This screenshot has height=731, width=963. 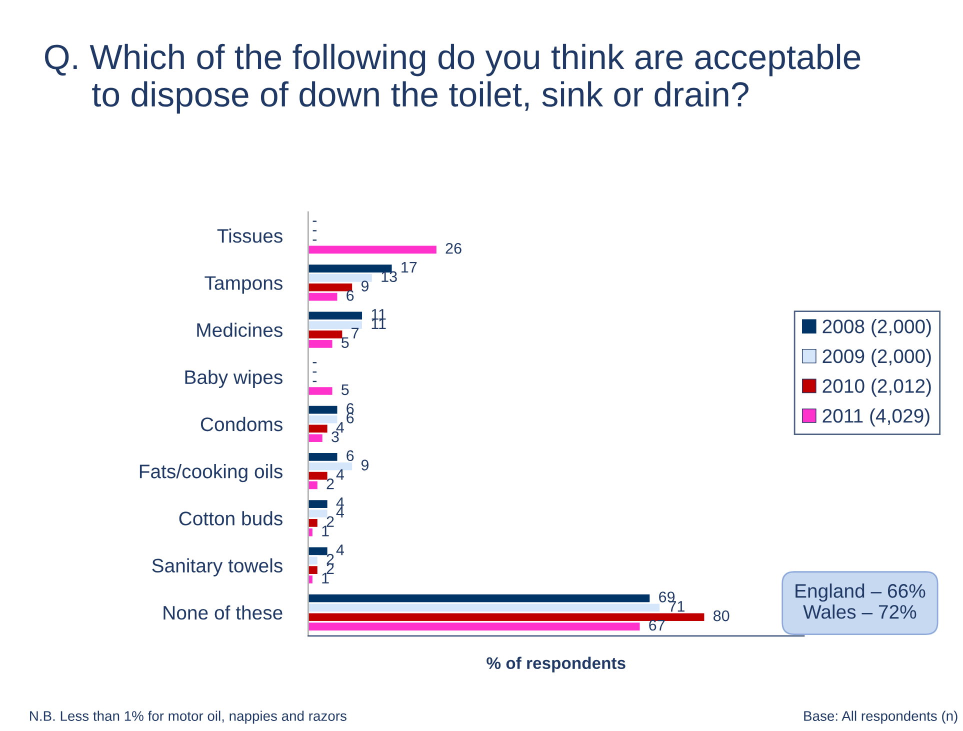 What do you see at coordinates (335, 436) in the screenshot?
I see `data-label: 3` at bounding box center [335, 436].